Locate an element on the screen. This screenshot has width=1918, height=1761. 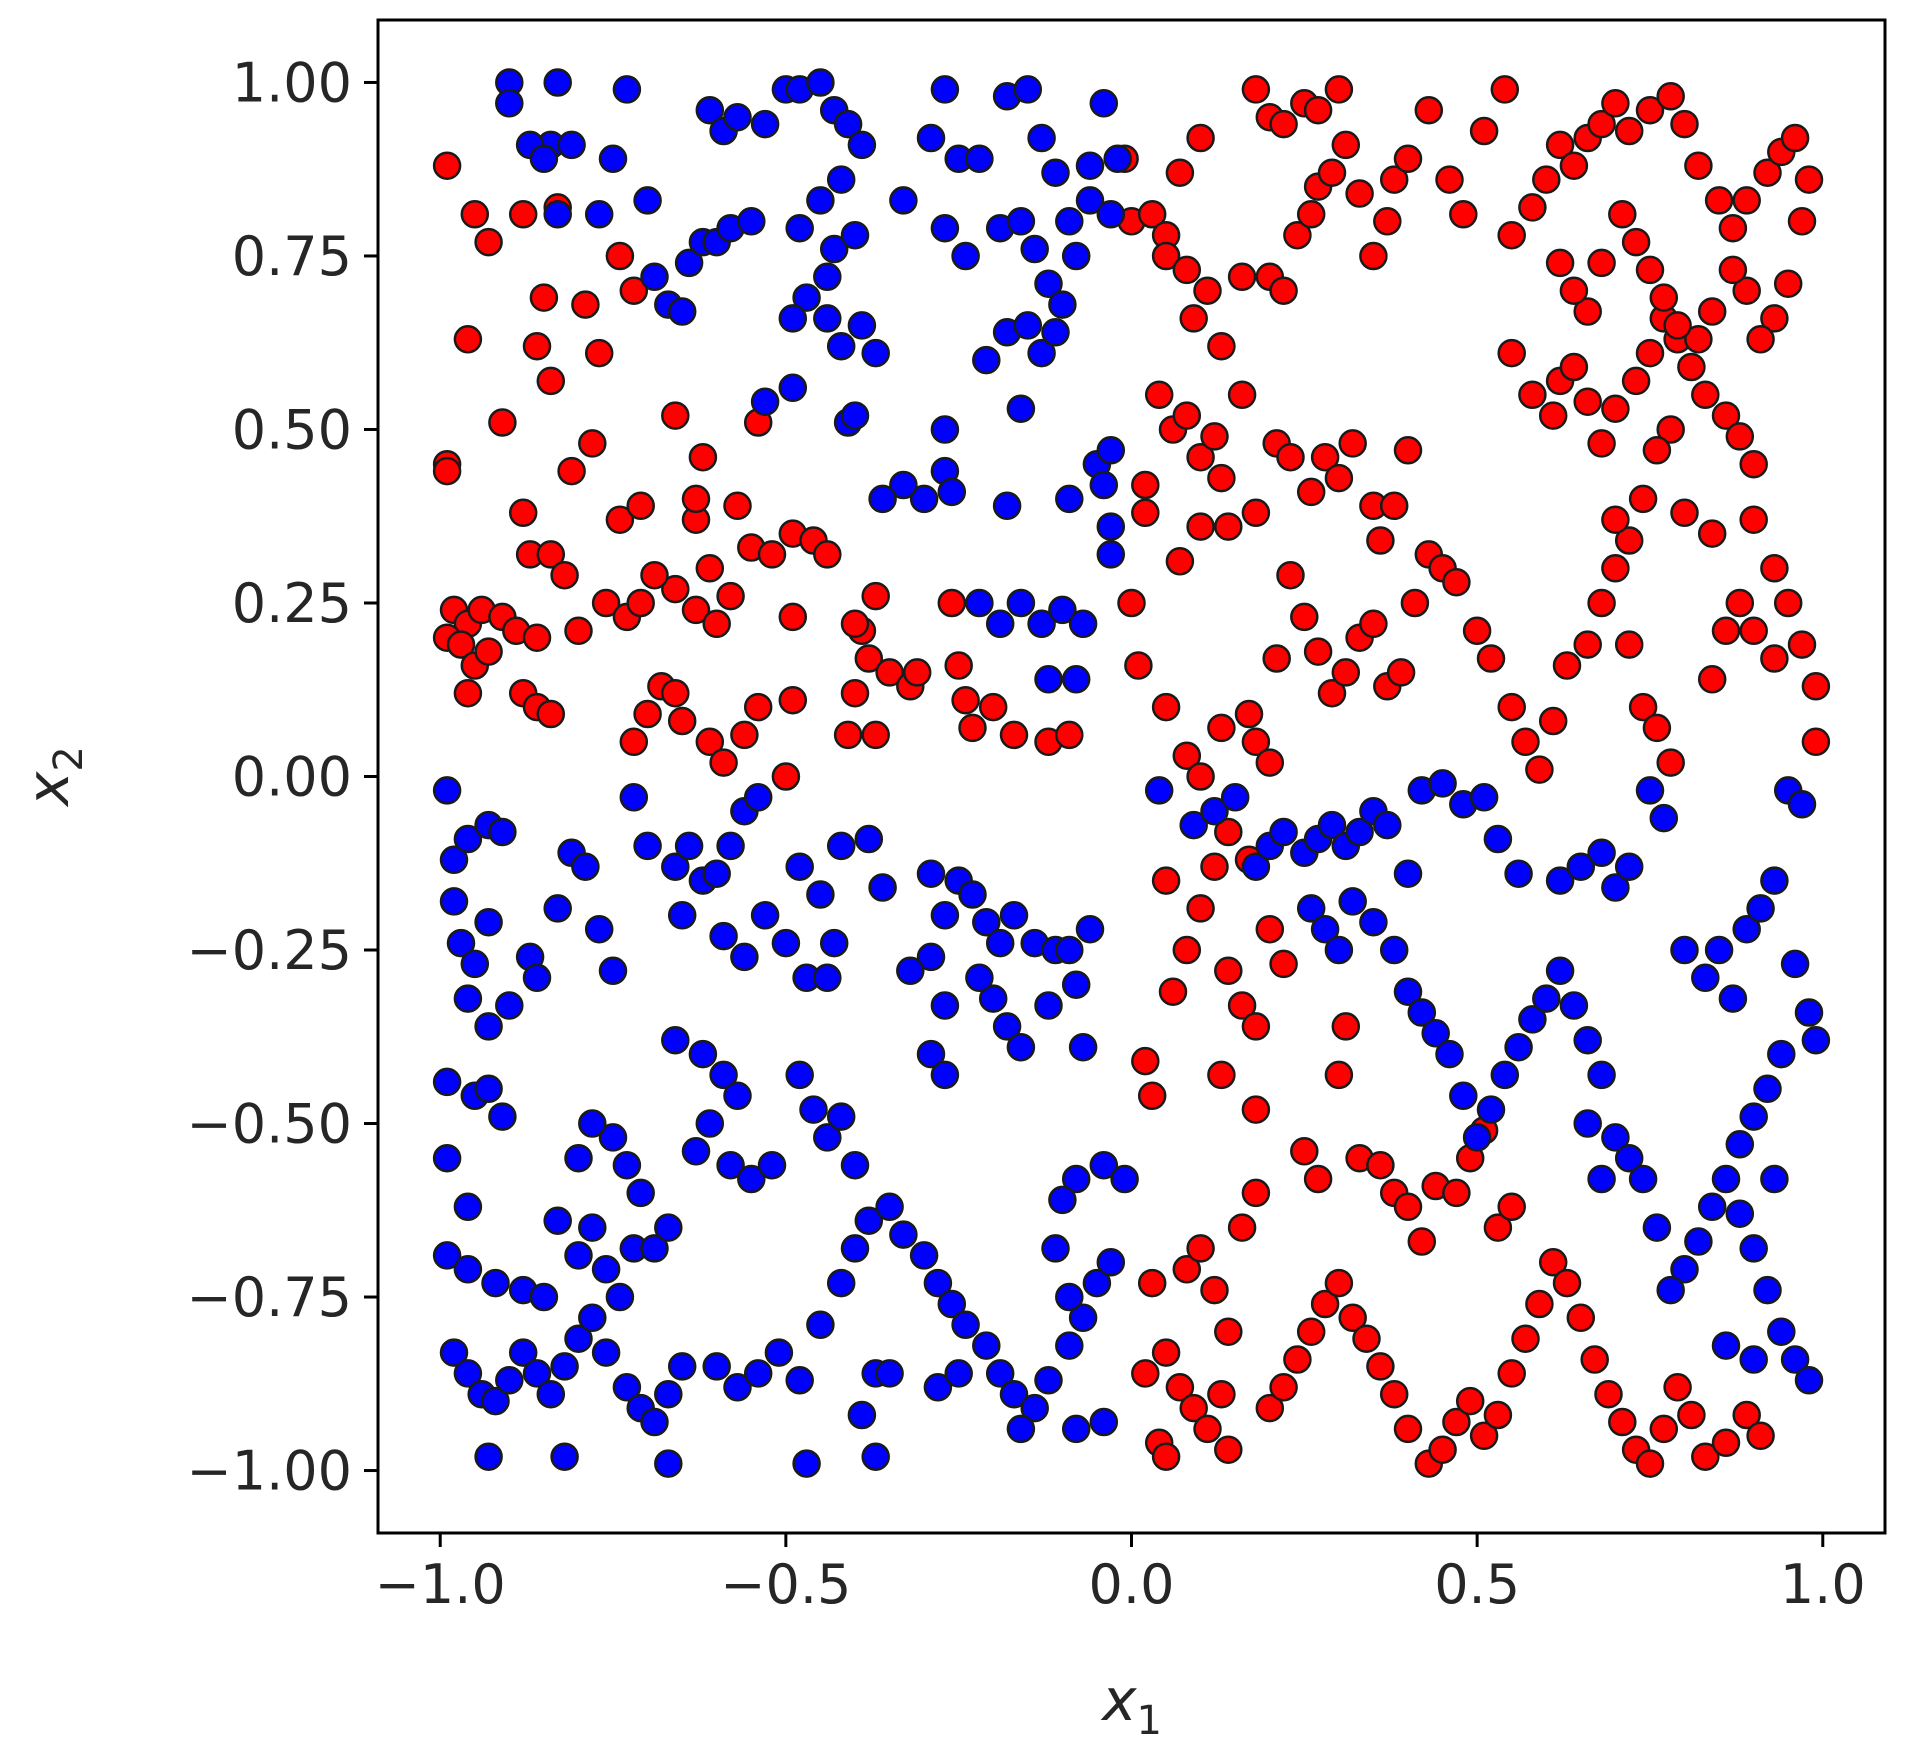
y-tick-label: −0.25 is located at coordinates (269, 950).